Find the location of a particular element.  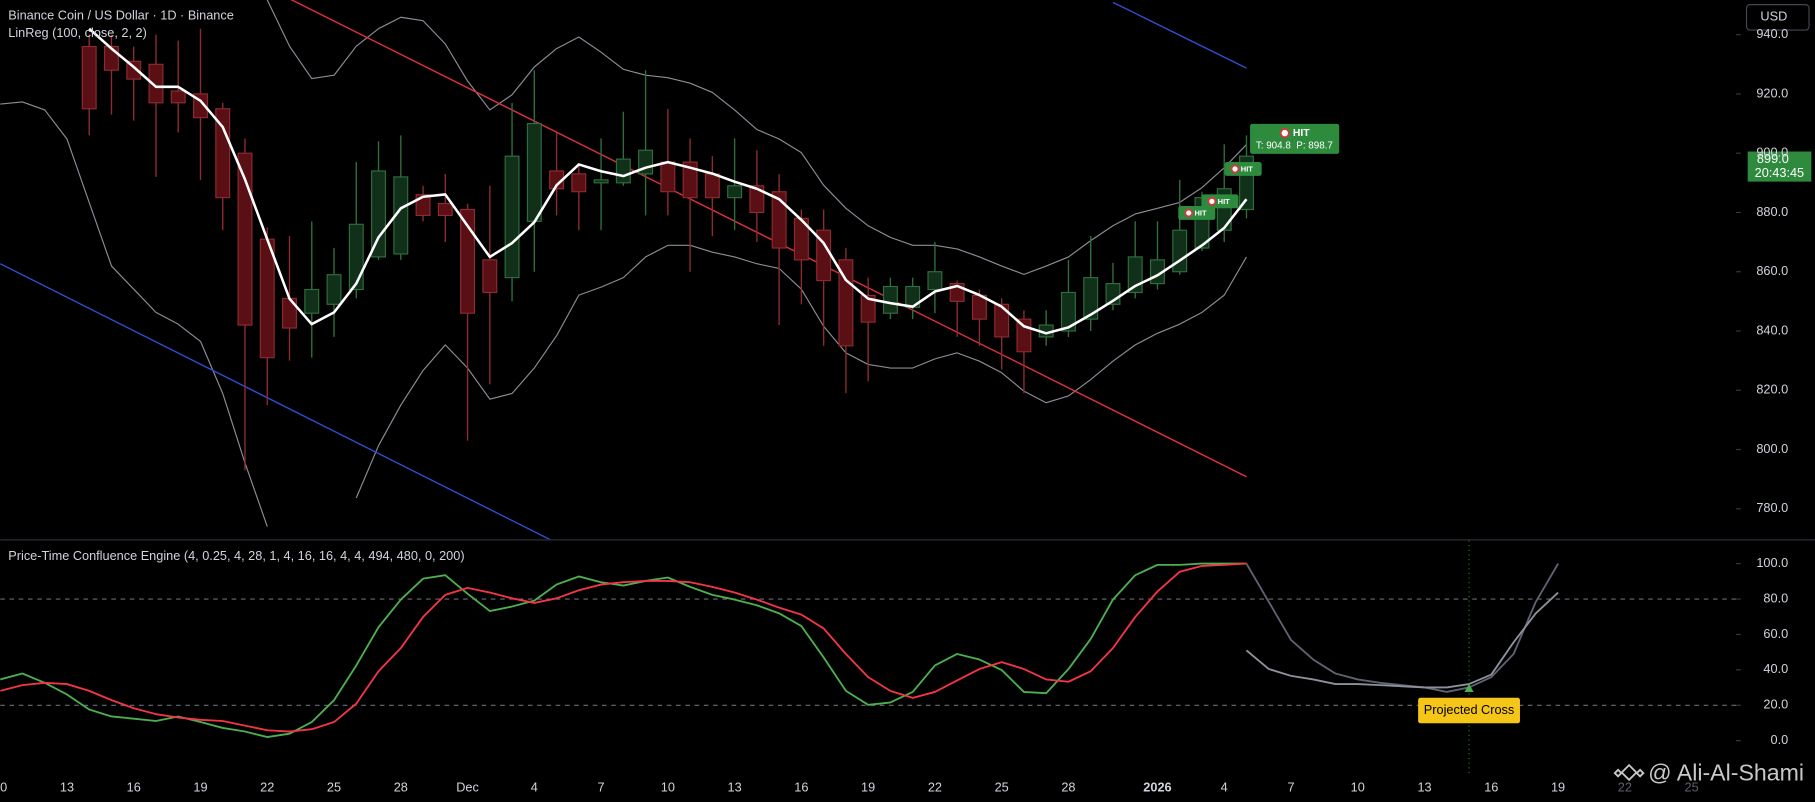

watermark: @ Ali-Al-Shami is located at coordinates (1726, 772).